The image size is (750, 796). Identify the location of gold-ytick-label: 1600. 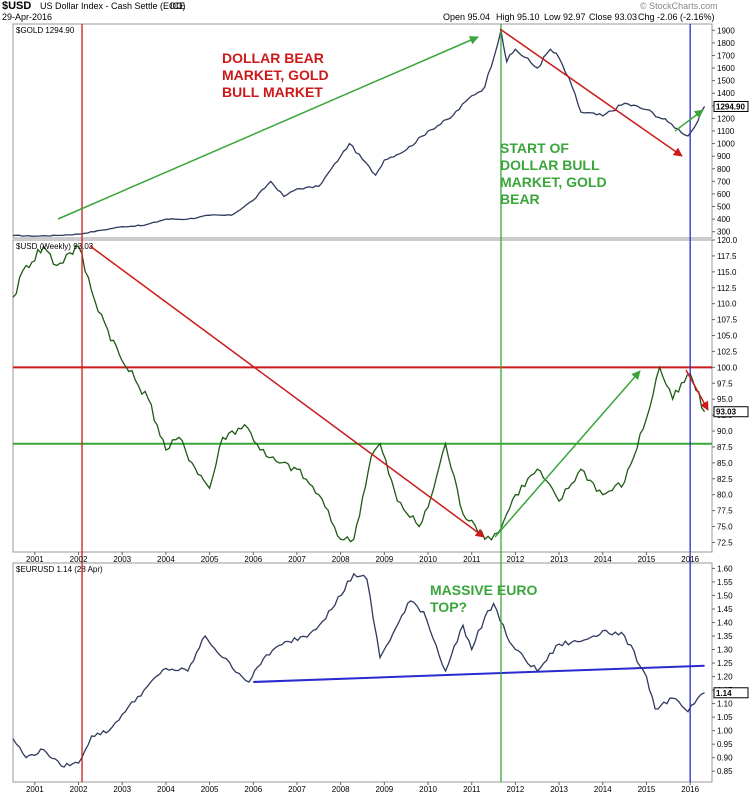
(726, 68).